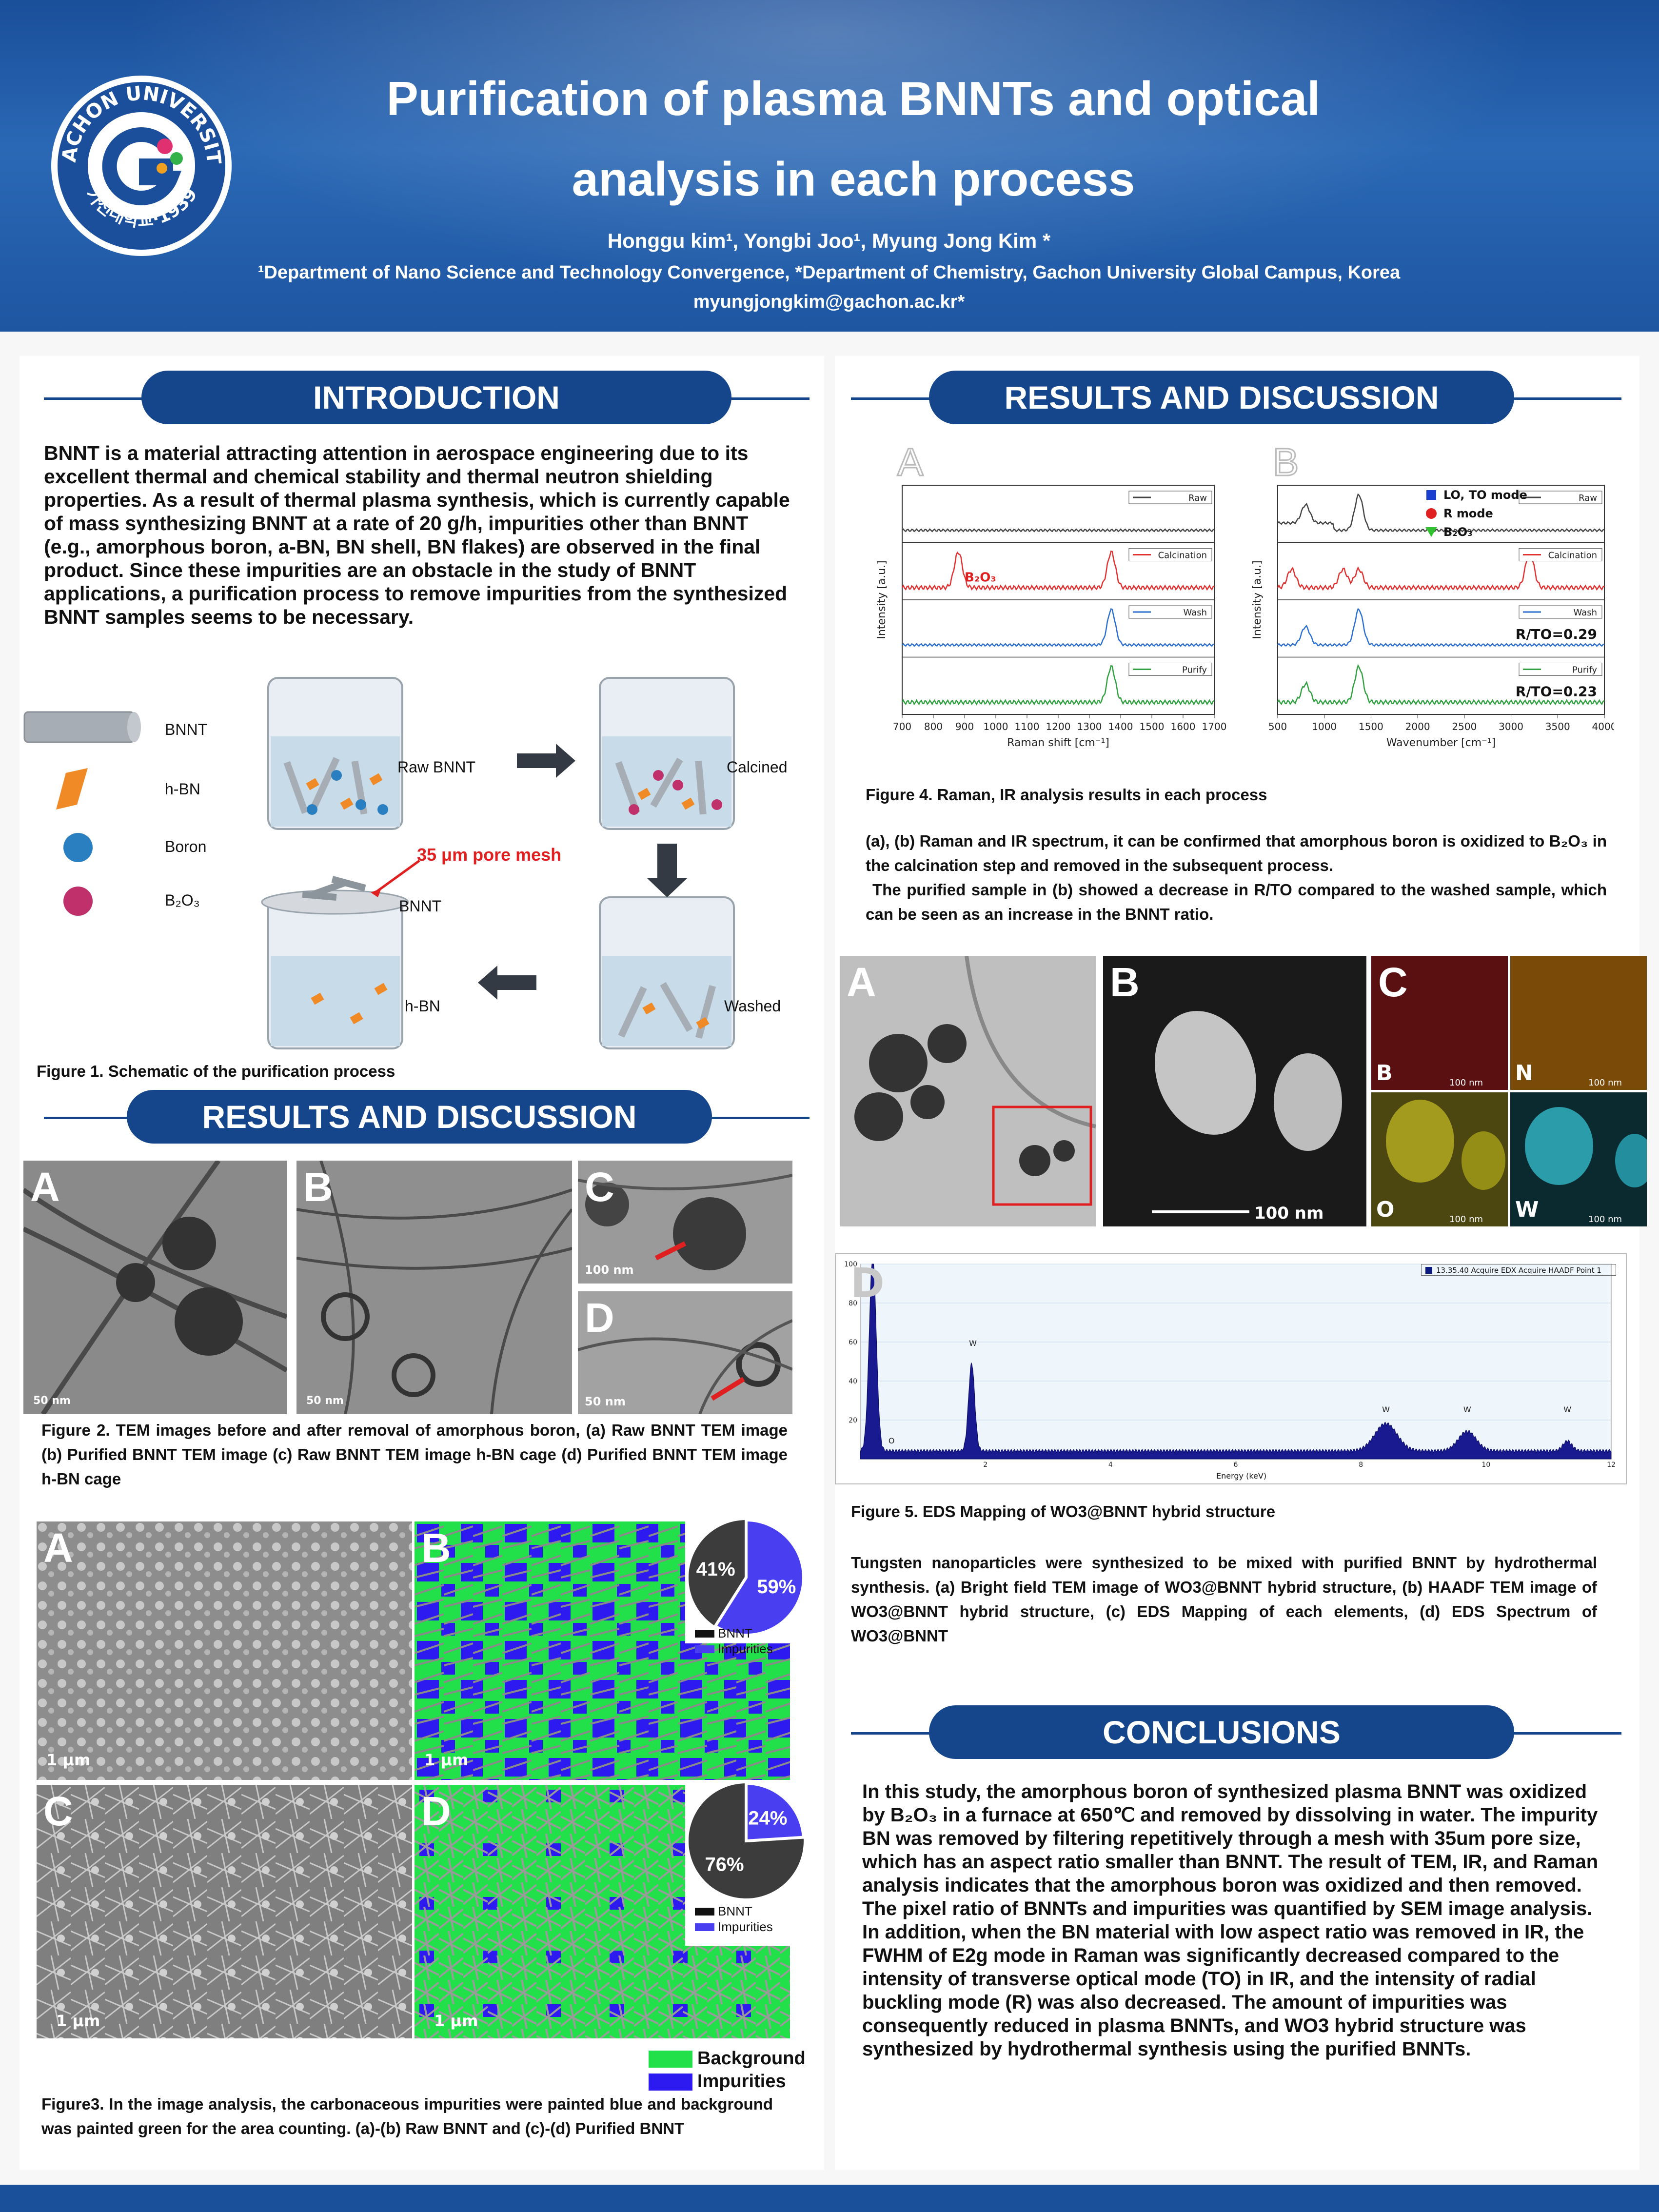  I want to click on fig2-scale-b: 50 nm, so click(325, 1401).